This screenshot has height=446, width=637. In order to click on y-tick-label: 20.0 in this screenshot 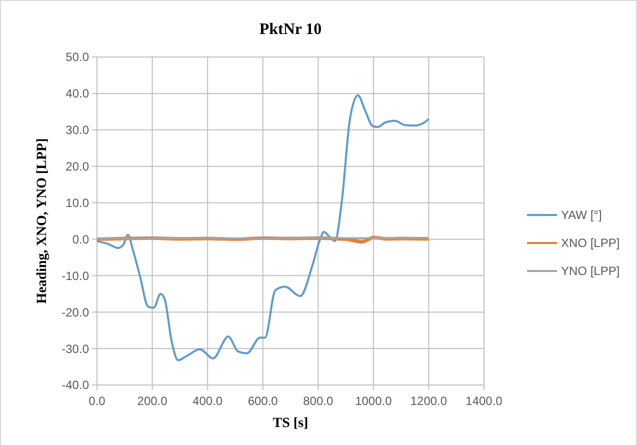, I will do `click(78, 167)`.